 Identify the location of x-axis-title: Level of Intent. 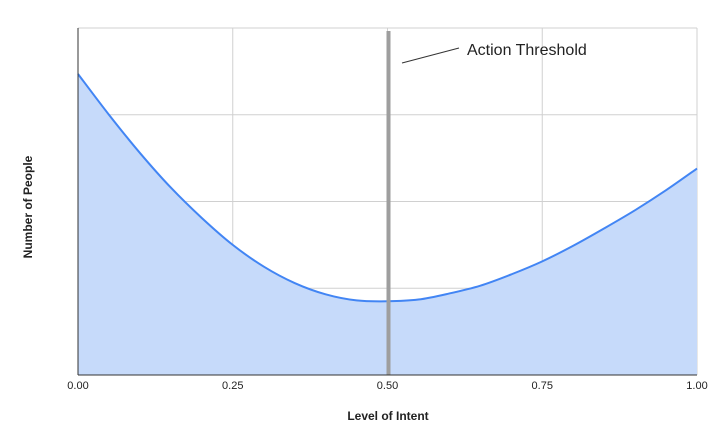
(387, 416).